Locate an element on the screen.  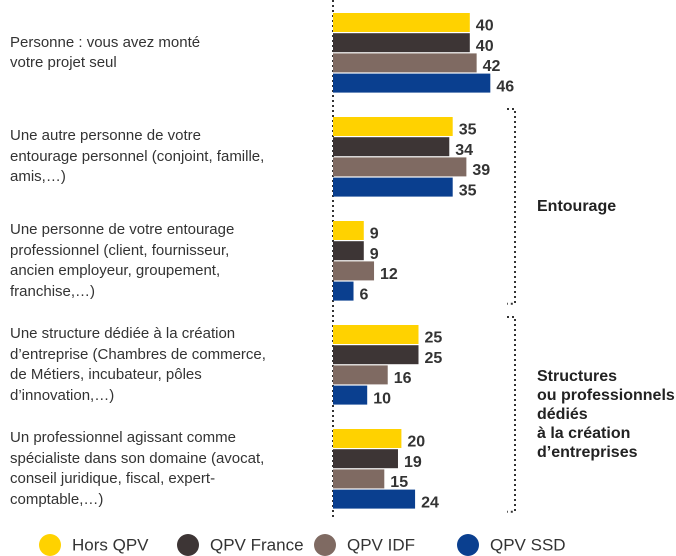
value-label: 19 is located at coordinates (413, 462).